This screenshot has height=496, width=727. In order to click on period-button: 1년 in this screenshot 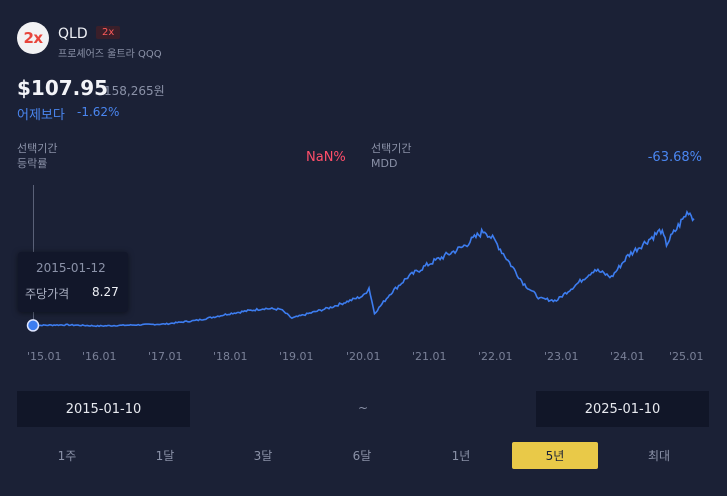, I will do `click(461, 456)`.